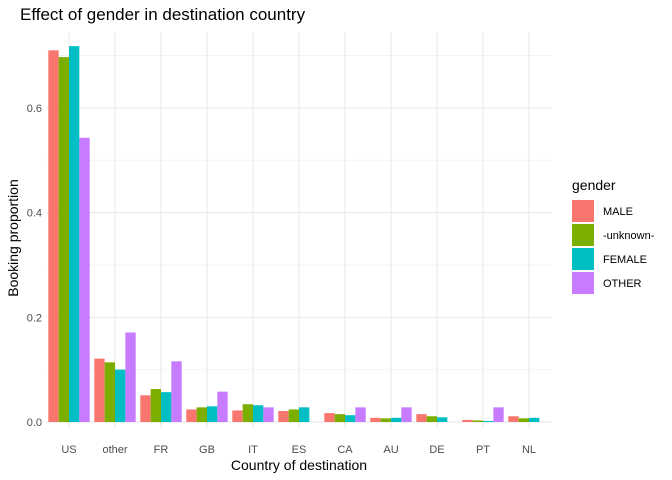 The width and height of the screenshot is (672, 480). Describe the element at coordinates (253, 450) in the screenshot. I see `x-tick-label: IT` at that location.